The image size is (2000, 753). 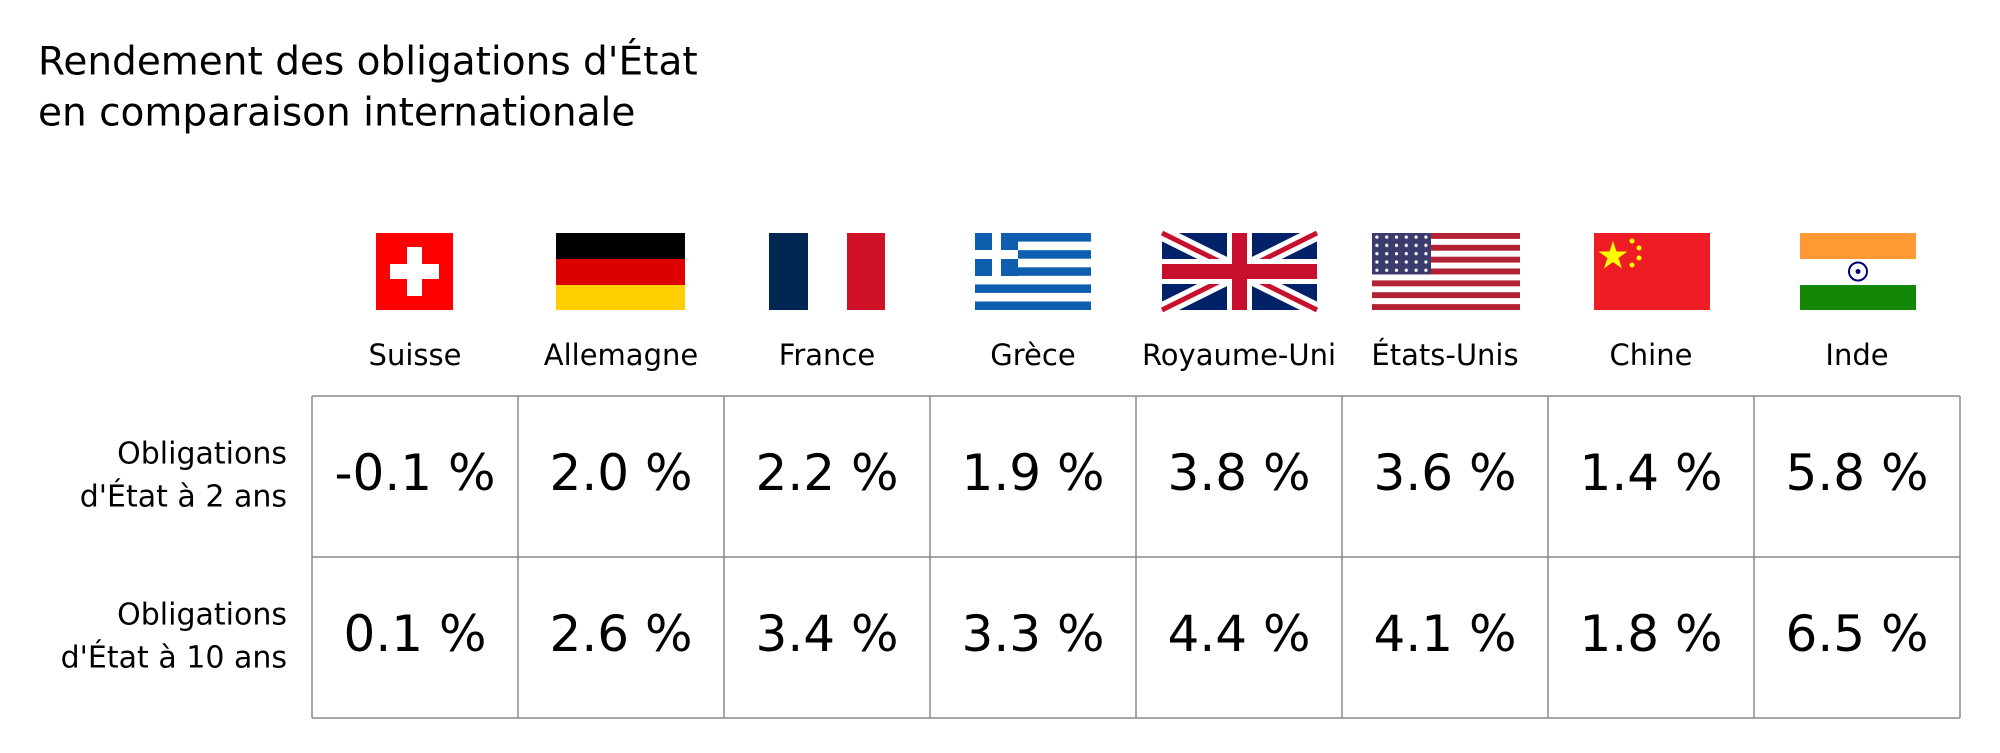 What do you see at coordinates (827, 634) in the screenshot?
I see `cell-value: 3.4 %` at bounding box center [827, 634].